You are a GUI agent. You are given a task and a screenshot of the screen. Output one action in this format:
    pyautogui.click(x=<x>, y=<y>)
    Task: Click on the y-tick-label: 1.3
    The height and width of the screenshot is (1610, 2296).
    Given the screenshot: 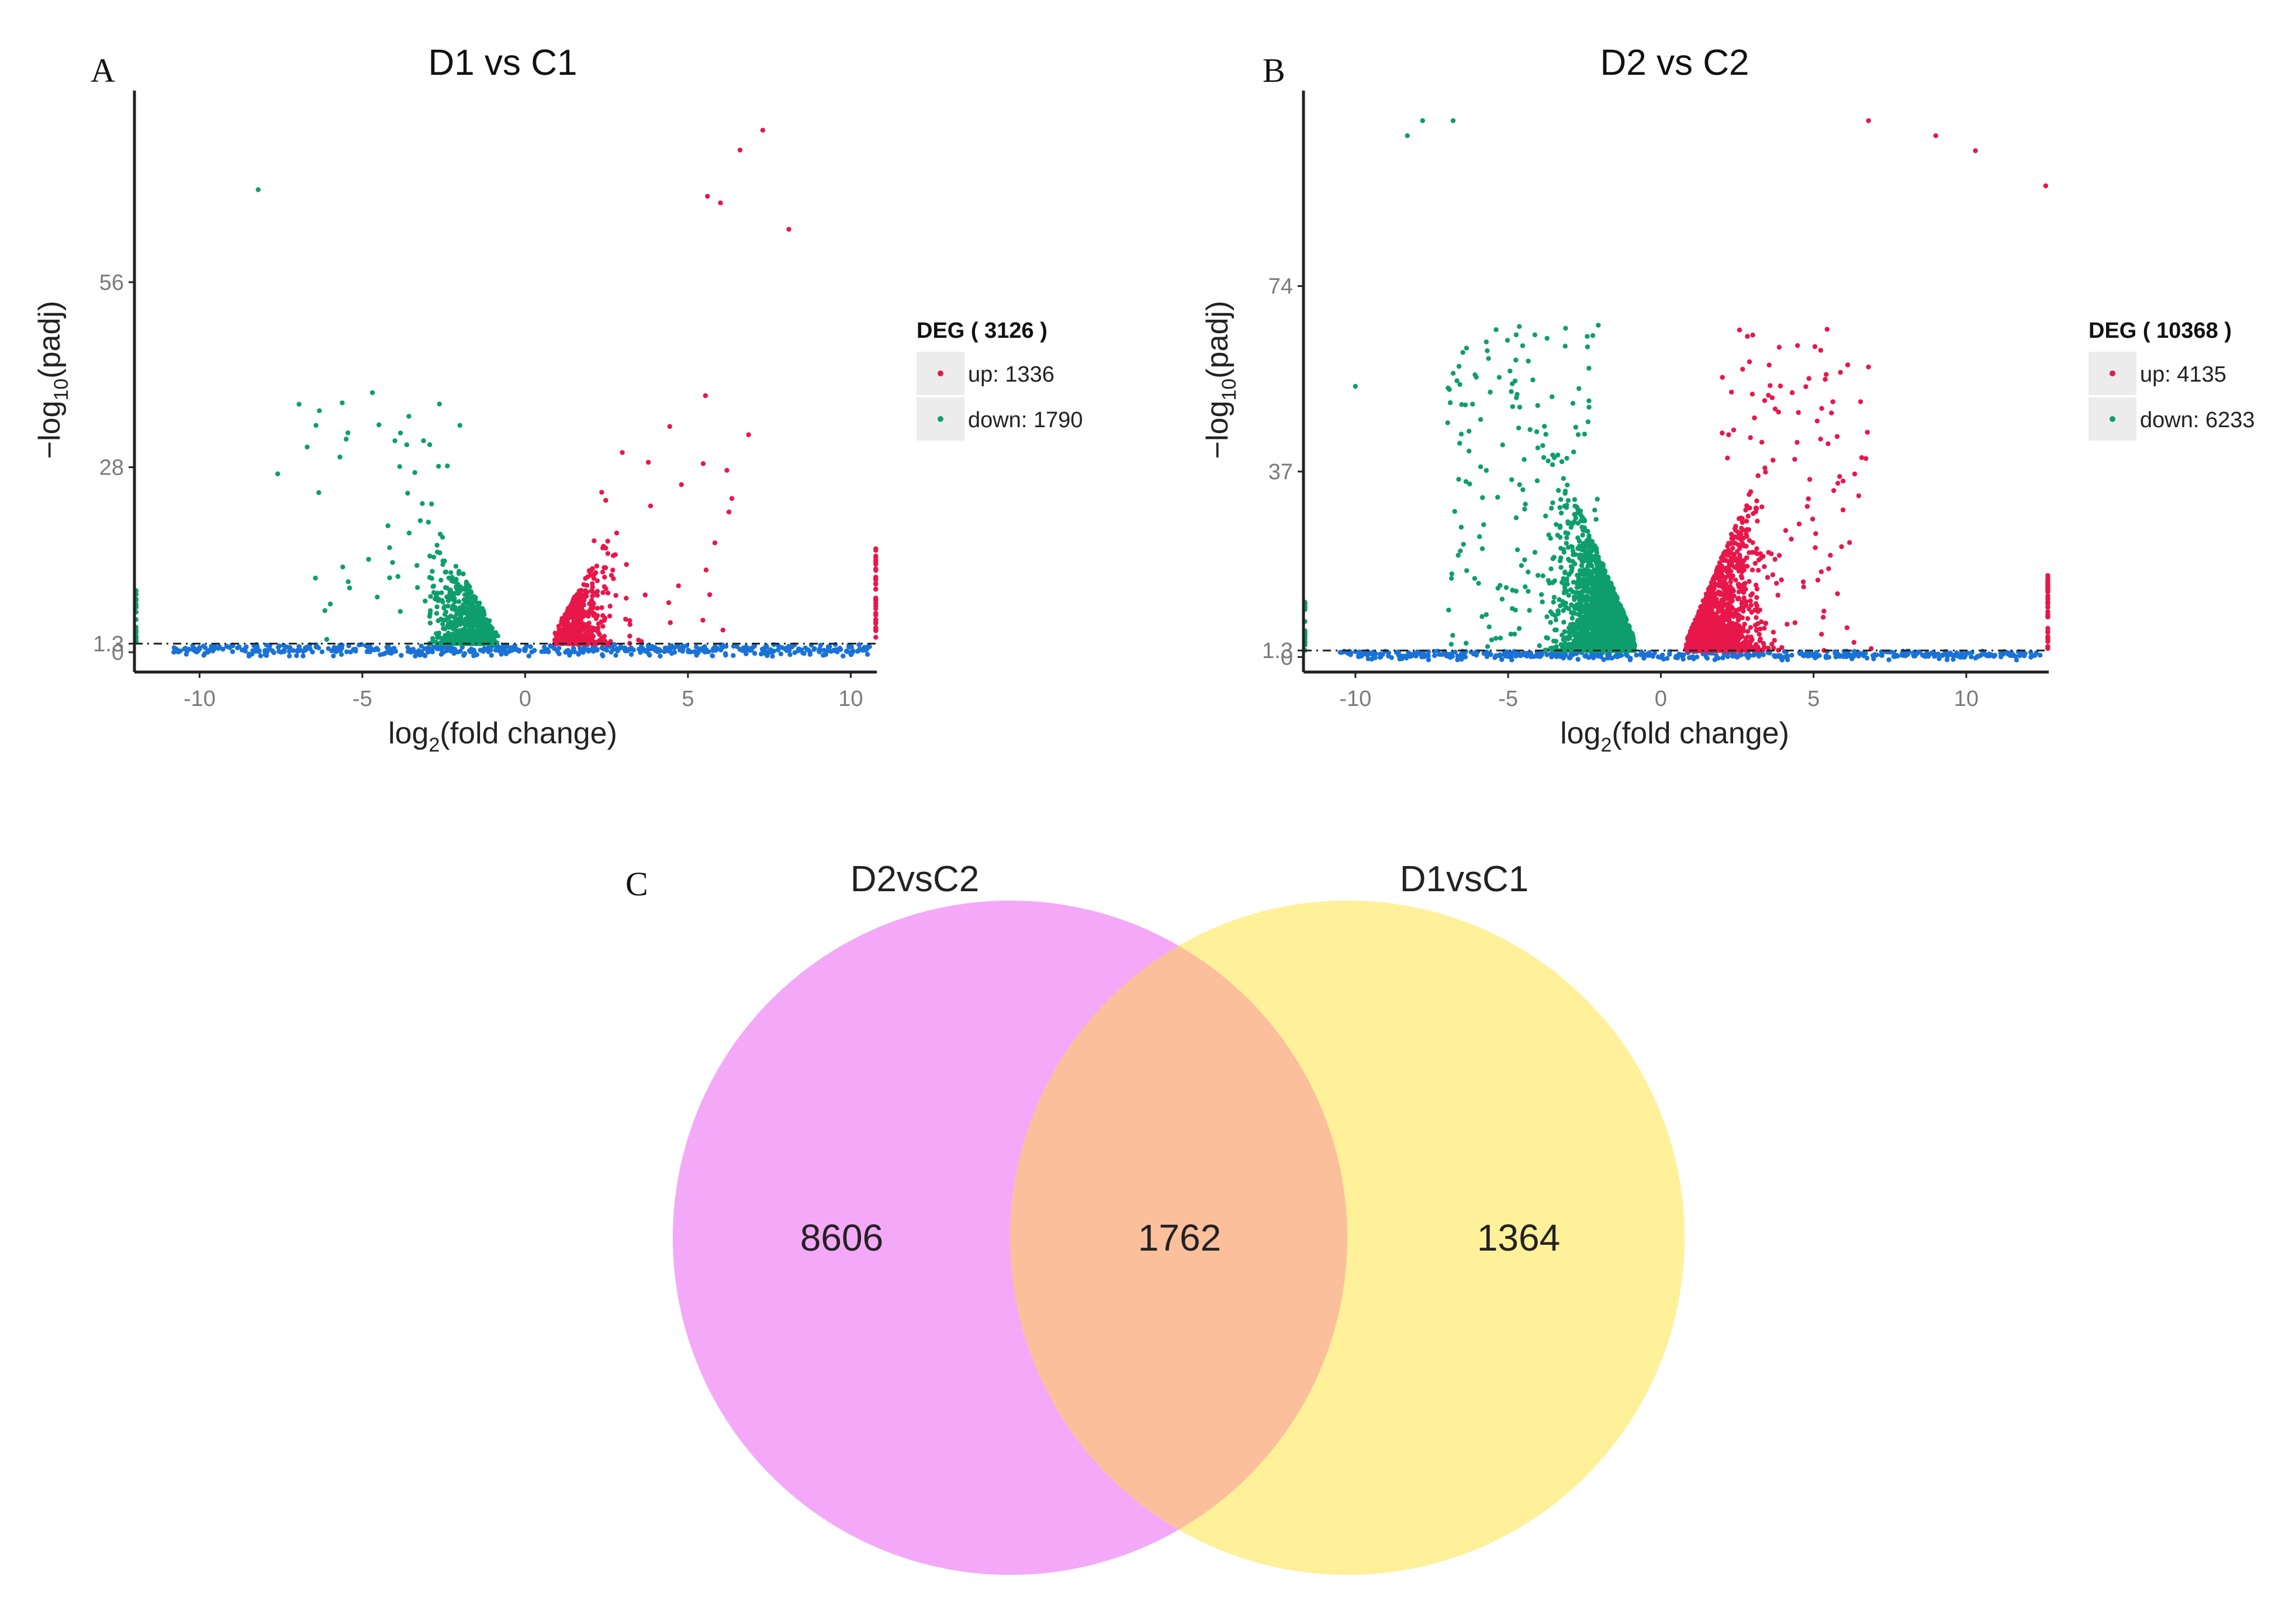 What is the action you would take?
    pyautogui.click(x=108, y=644)
    